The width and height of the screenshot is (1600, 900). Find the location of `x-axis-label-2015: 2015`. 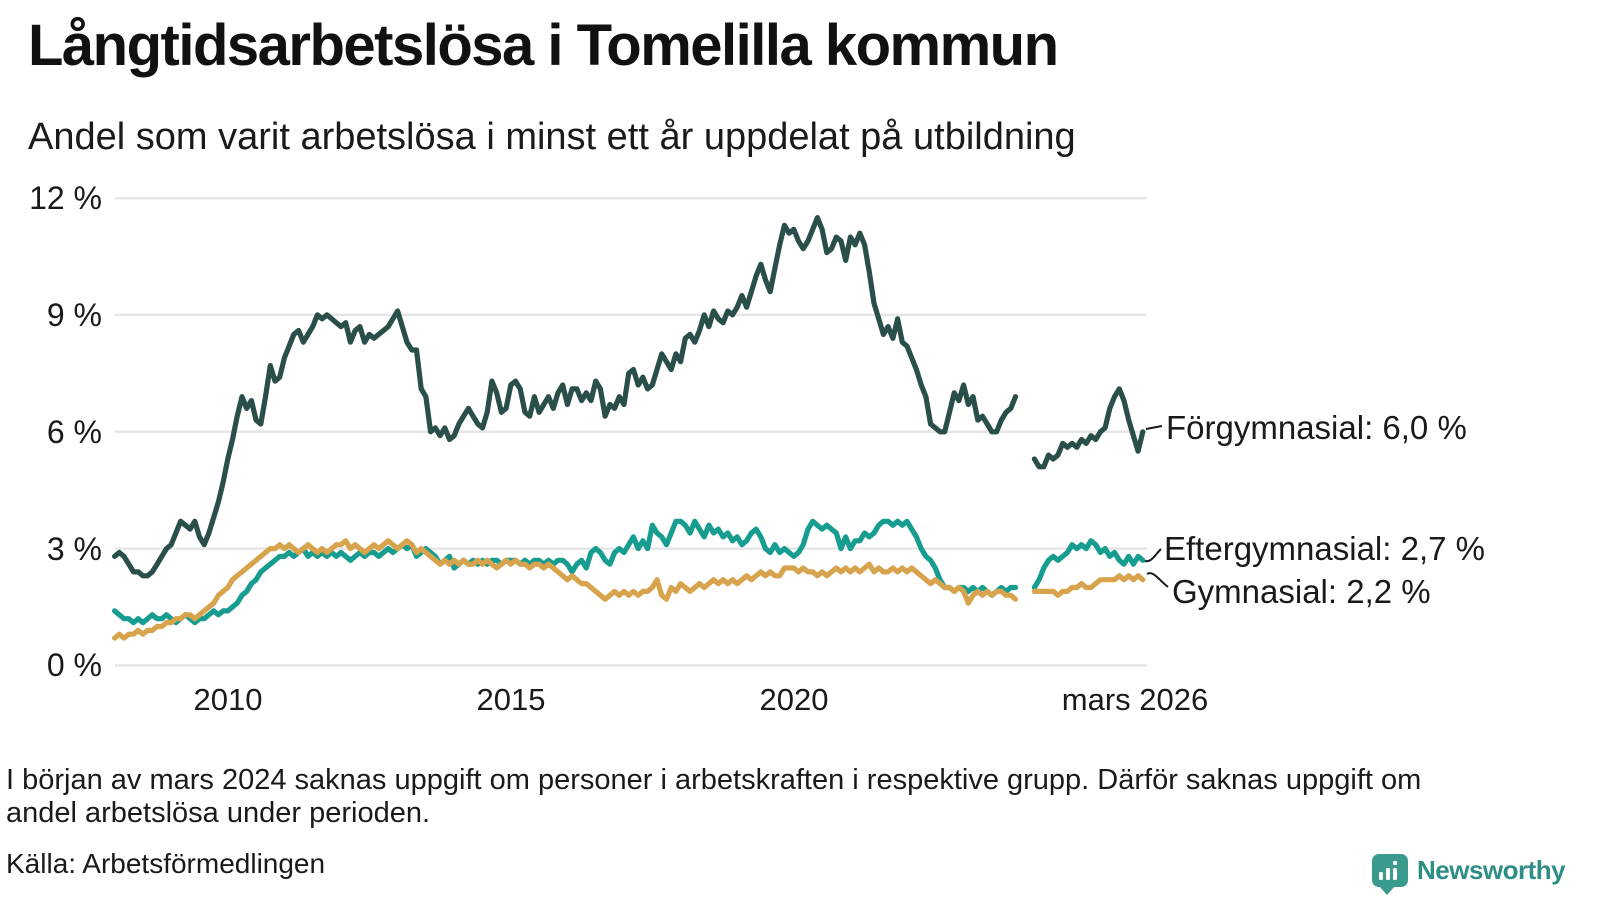

x-axis-label-2015: 2015 is located at coordinates (511, 699).